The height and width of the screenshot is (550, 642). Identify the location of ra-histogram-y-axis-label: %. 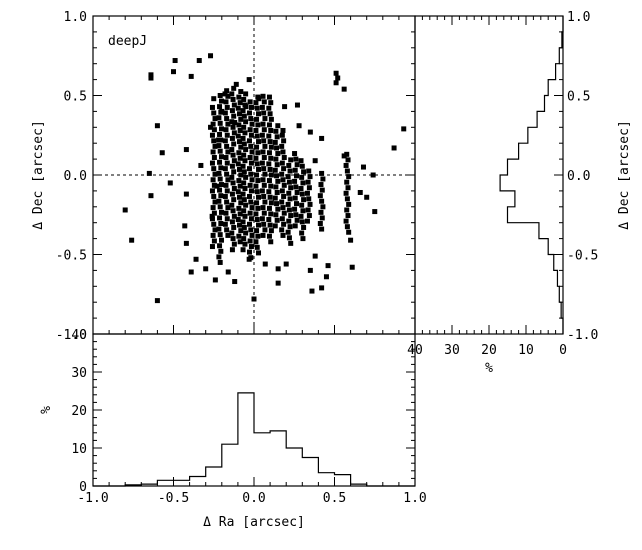
(46, 410).